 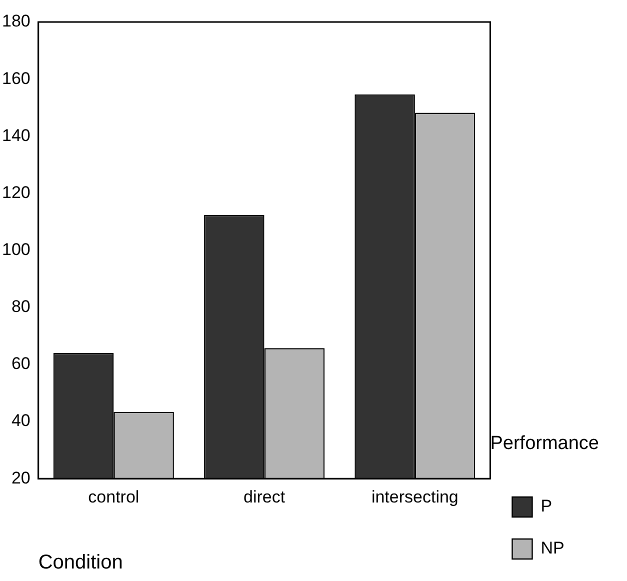 What do you see at coordinates (265, 496) in the screenshot?
I see `x-tick-label: direct` at bounding box center [265, 496].